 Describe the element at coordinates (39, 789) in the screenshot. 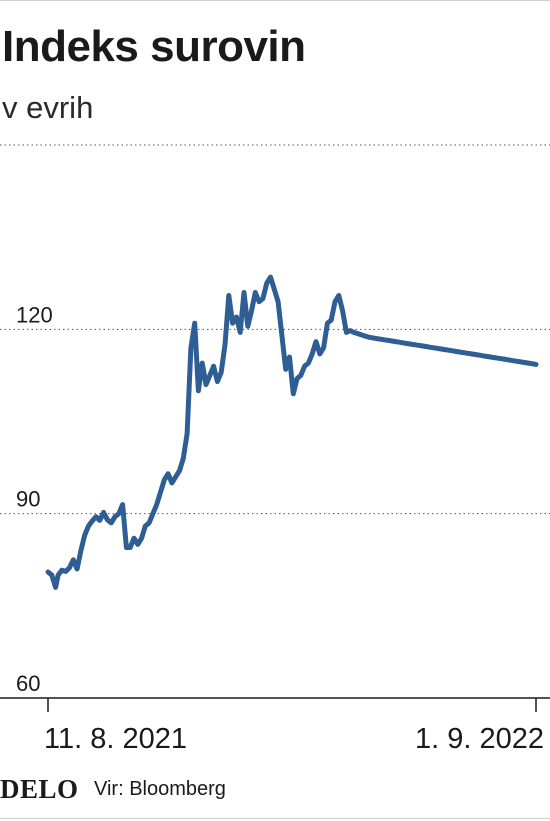

I see `delo-logo: DELO` at that location.